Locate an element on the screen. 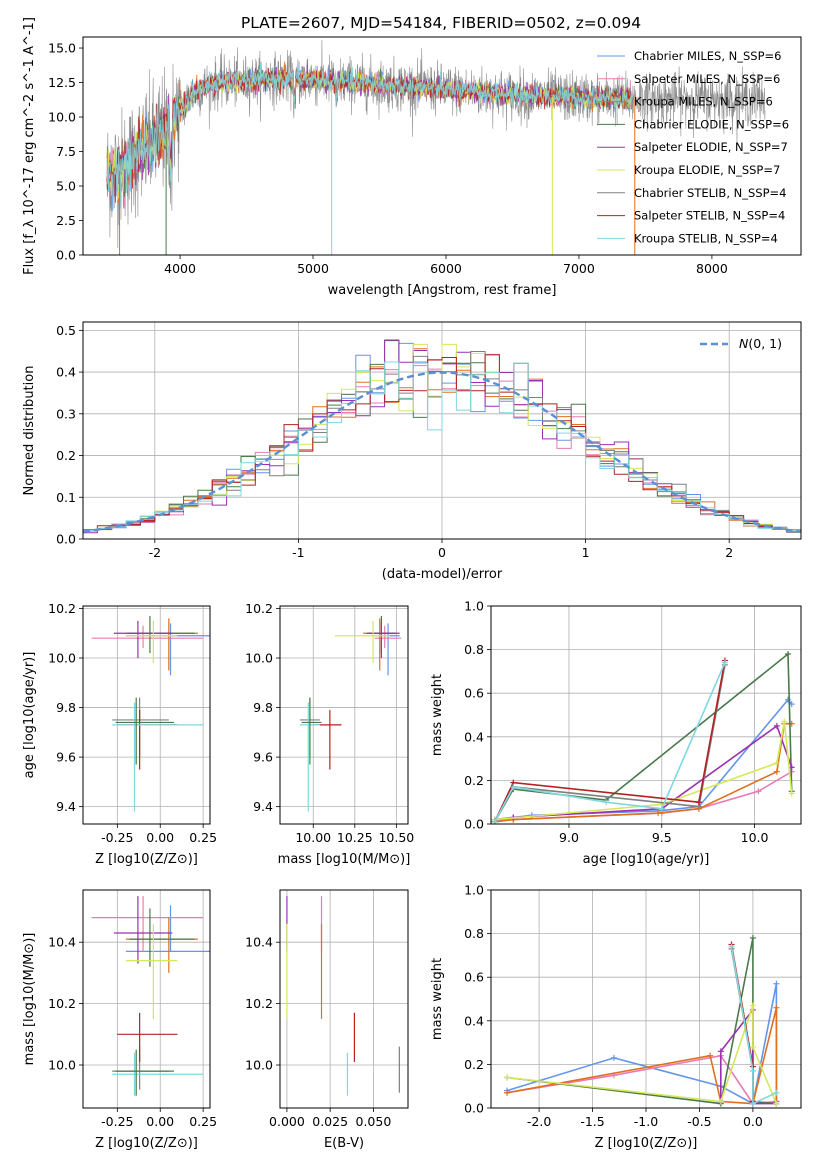 This screenshot has height=1170, width=819. x-tick-label: 10.25 is located at coordinates (355, 837).